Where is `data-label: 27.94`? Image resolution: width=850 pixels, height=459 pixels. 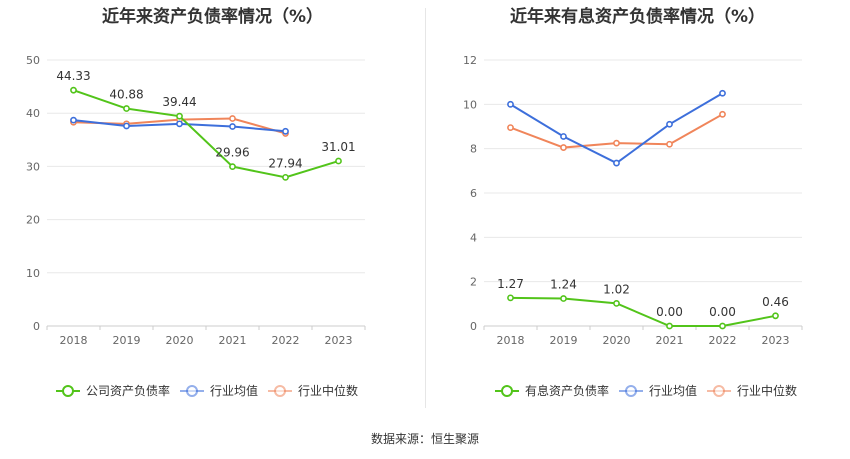
data-label: 27.94 is located at coordinates (285, 163).